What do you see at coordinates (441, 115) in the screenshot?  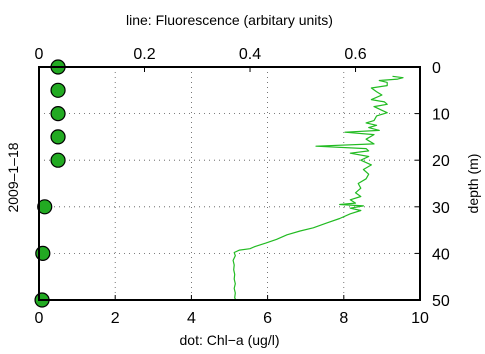 I see `y-right-tick-label-1: 10` at bounding box center [441, 115].